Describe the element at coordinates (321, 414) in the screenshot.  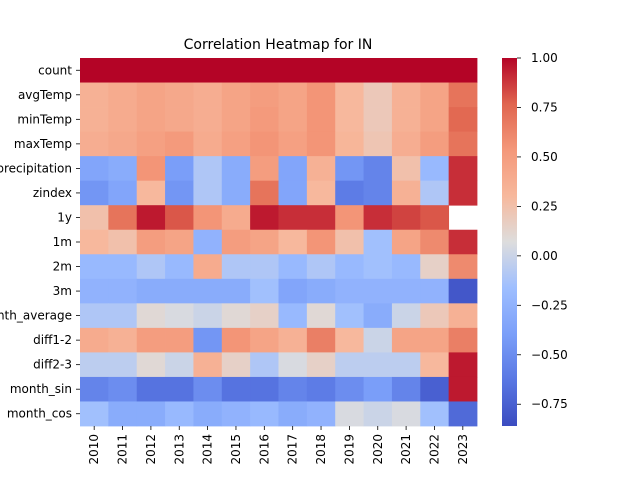
I see `heatmap-cell-month_cos-2018` at that location.